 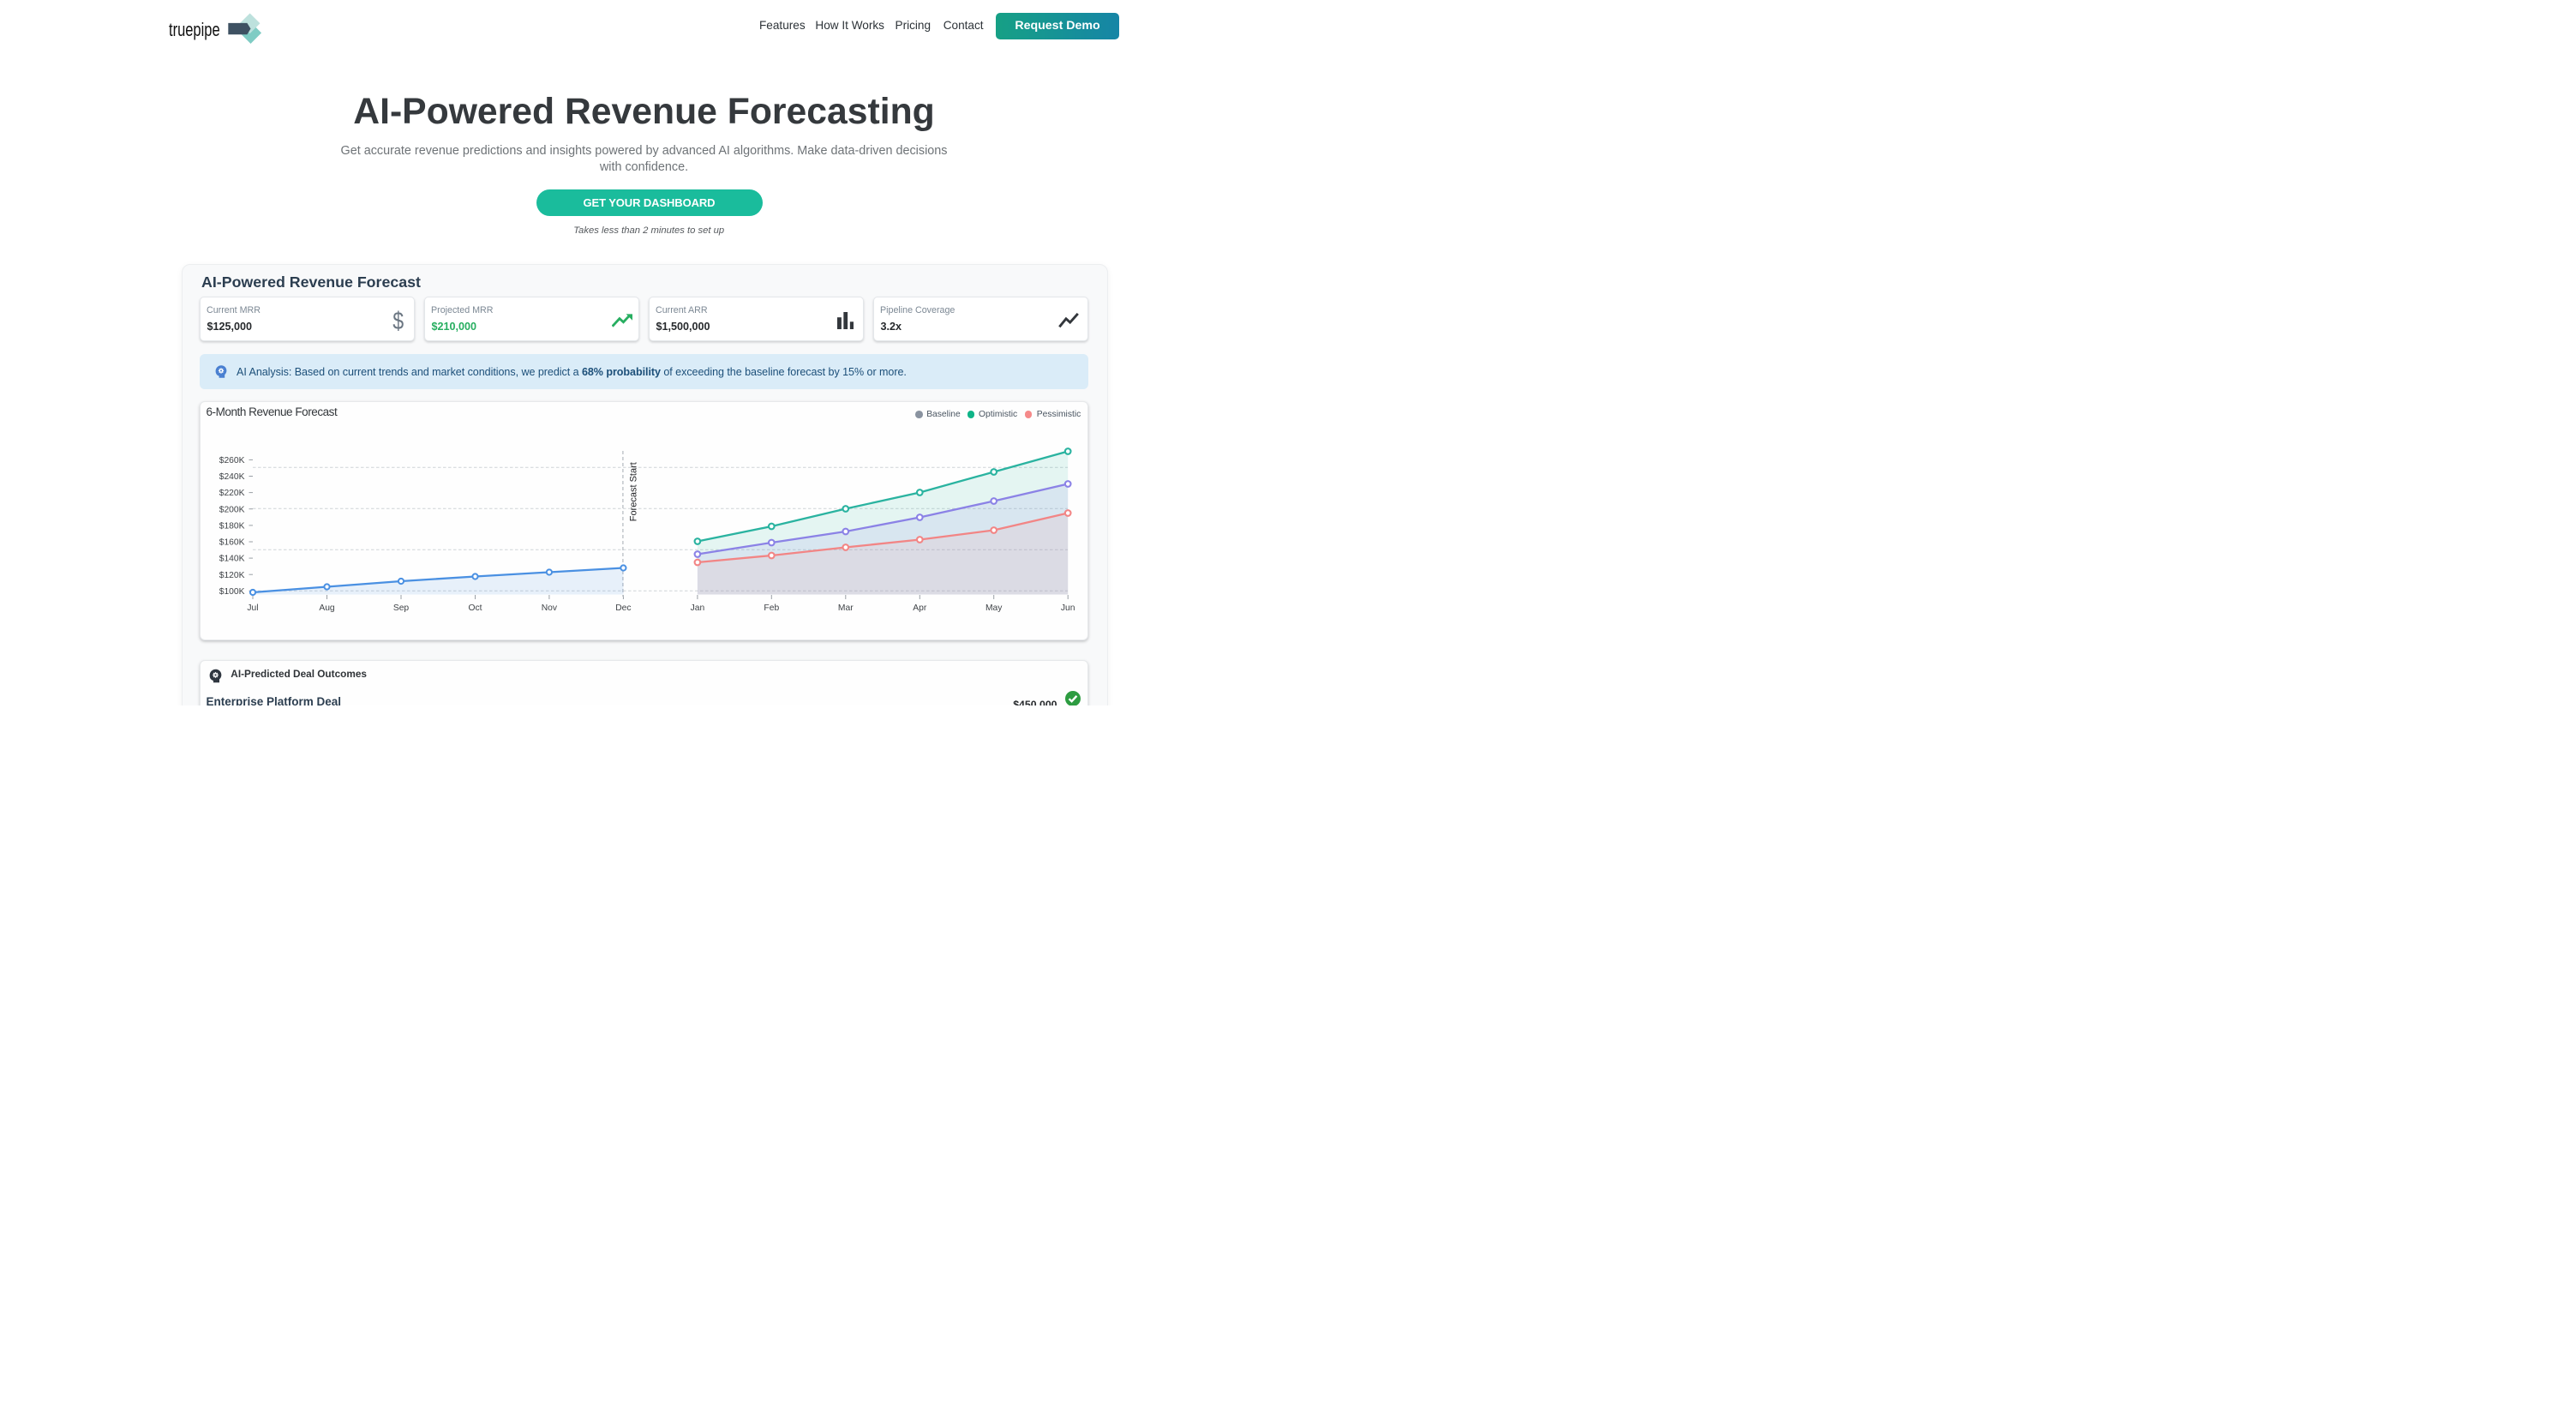 I want to click on svg-text: Sep, so click(x=400, y=608).